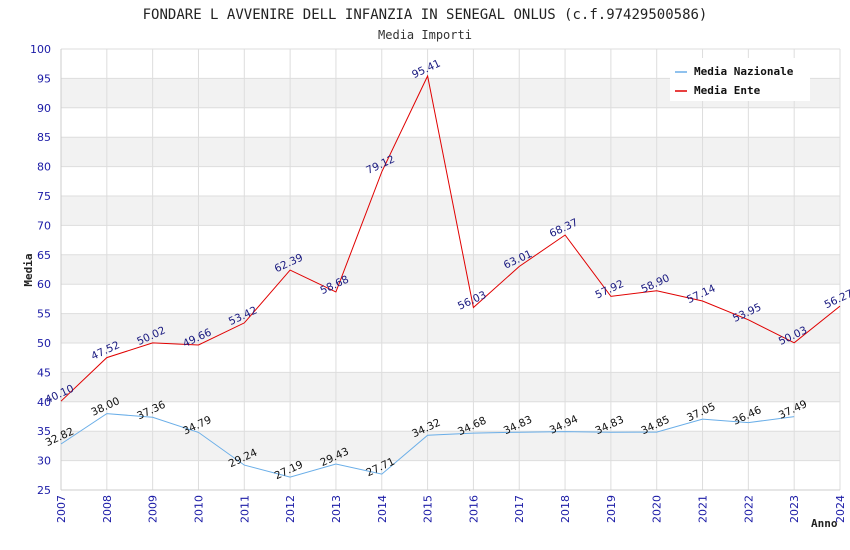 This screenshot has width=850, height=550. What do you see at coordinates (840, 509) in the screenshot?
I see `x-tick-label: 2024` at bounding box center [840, 509].